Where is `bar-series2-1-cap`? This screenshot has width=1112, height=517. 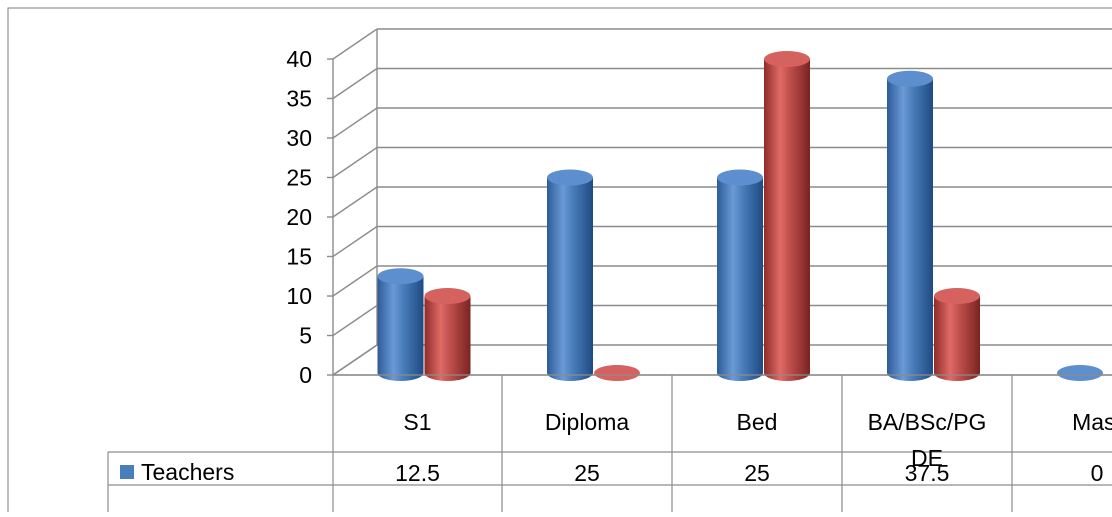
bar-series2-1-cap is located at coordinates (617, 373).